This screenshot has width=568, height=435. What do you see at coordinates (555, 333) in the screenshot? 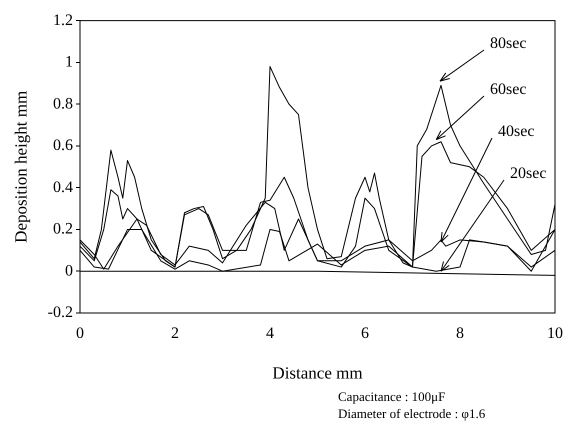
I see `x-tick-label: 10` at bounding box center [555, 333].